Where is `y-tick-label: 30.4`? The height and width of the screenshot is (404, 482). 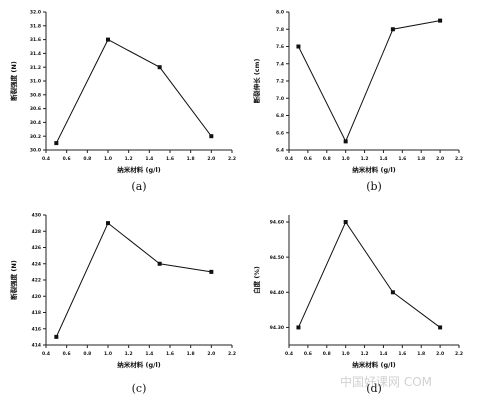 y-tick-label: 30.4 is located at coordinates (35, 123).